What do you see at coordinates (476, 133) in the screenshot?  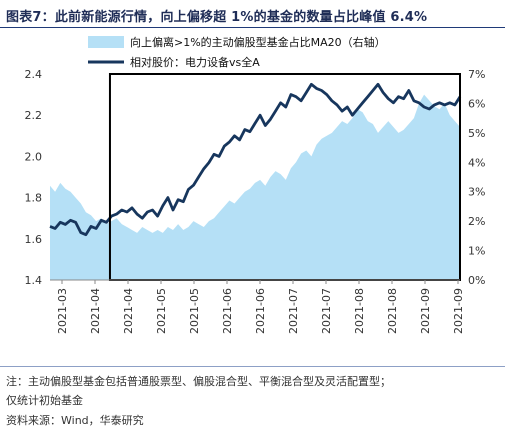 I see `y-right-tick-label: 5%` at bounding box center [476, 133].